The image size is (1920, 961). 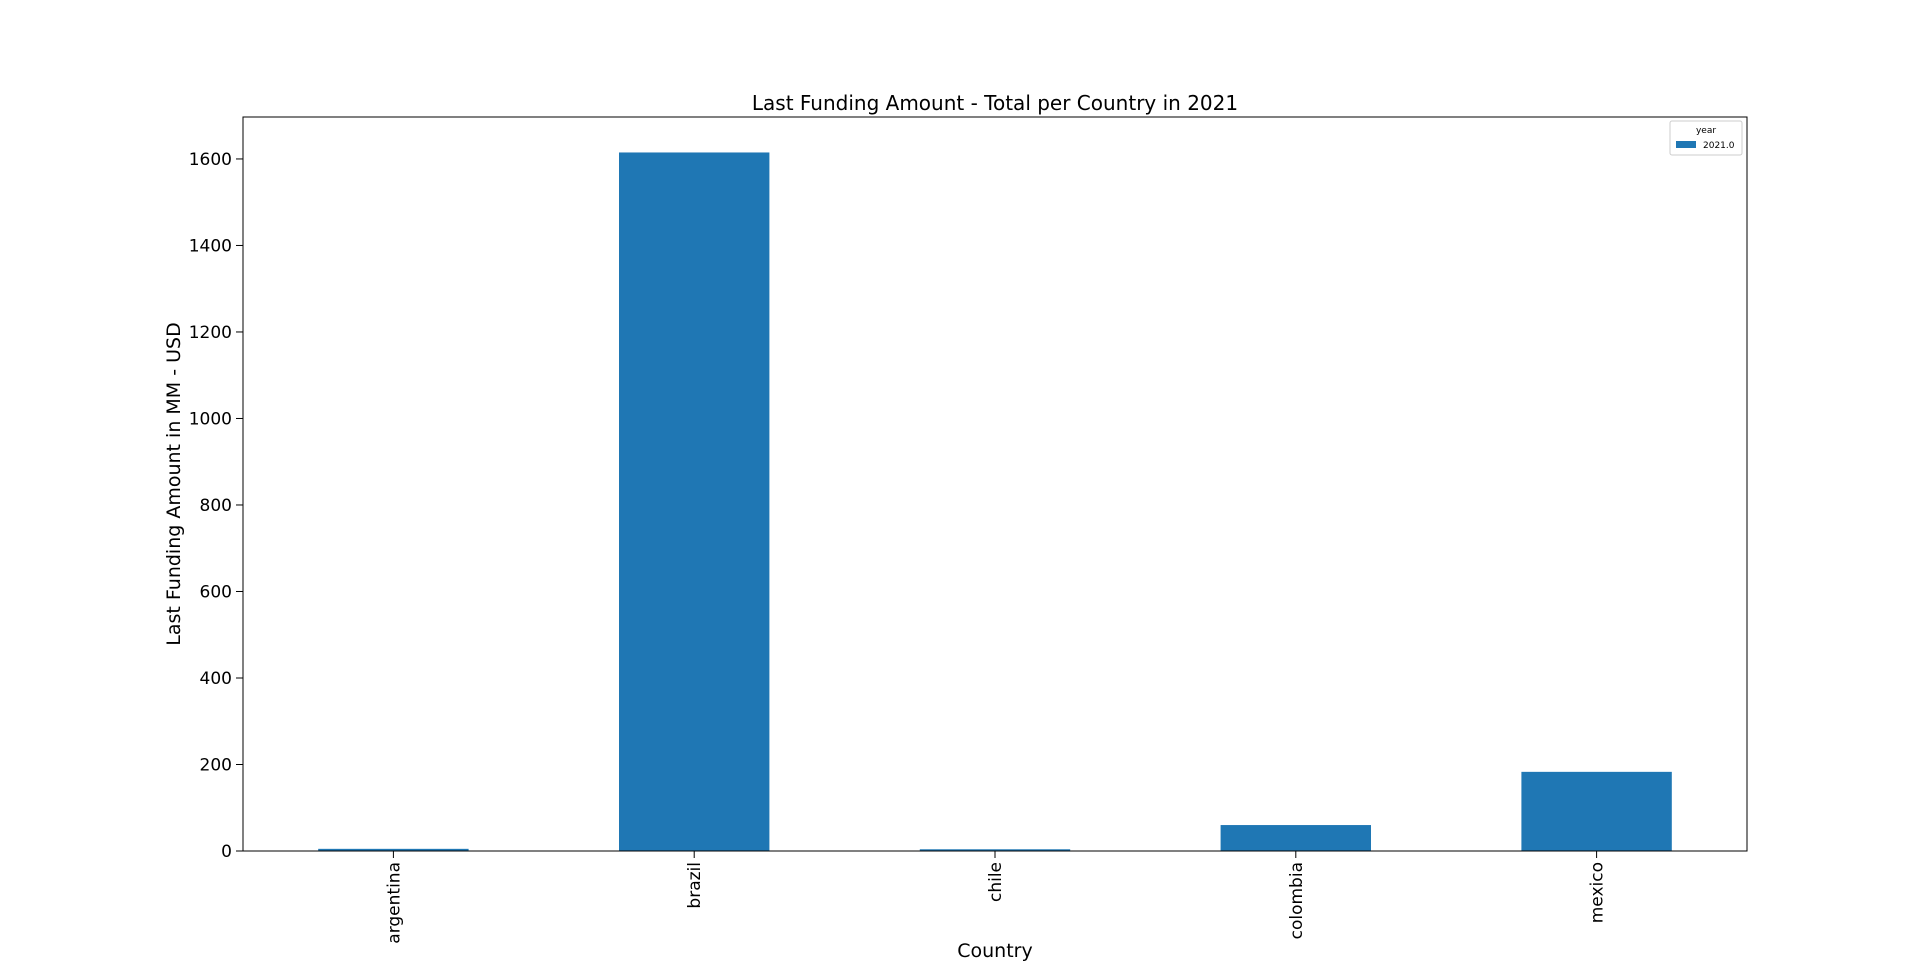 What do you see at coordinates (210, 333) in the screenshot?
I see `y-tick-label: 1200` at bounding box center [210, 333].